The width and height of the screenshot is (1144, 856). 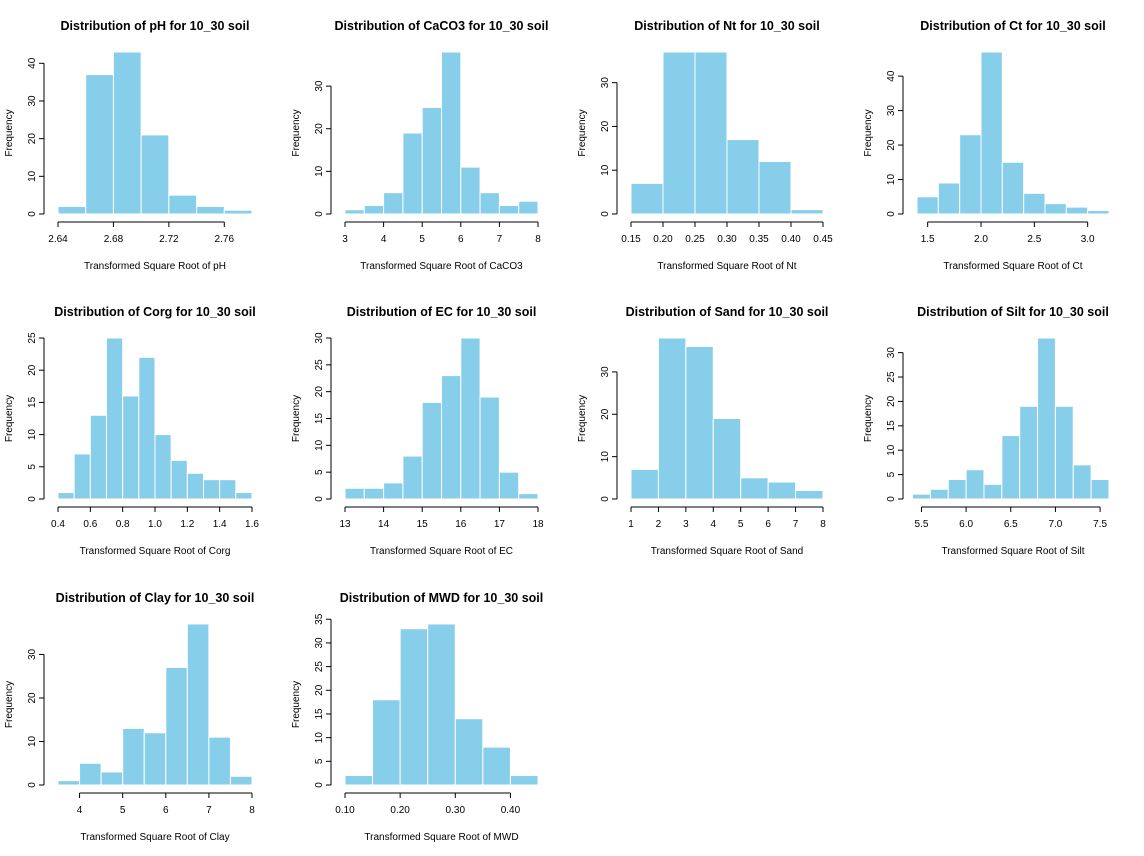 What do you see at coordinates (187, 524) in the screenshot?
I see `x-tick-label: 1.2` at bounding box center [187, 524].